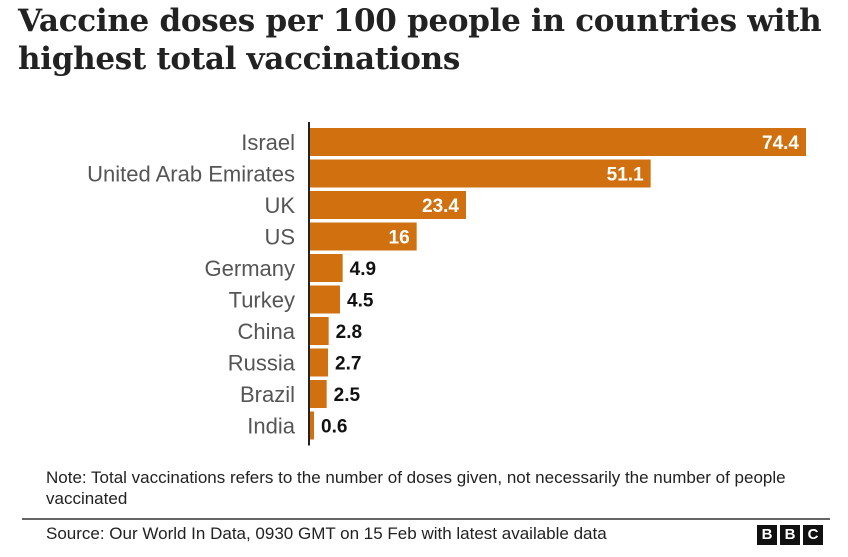 The width and height of the screenshot is (848, 557). What do you see at coordinates (279, 205) in the screenshot?
I see `category-label: UK` at bounding box center [279, 205].